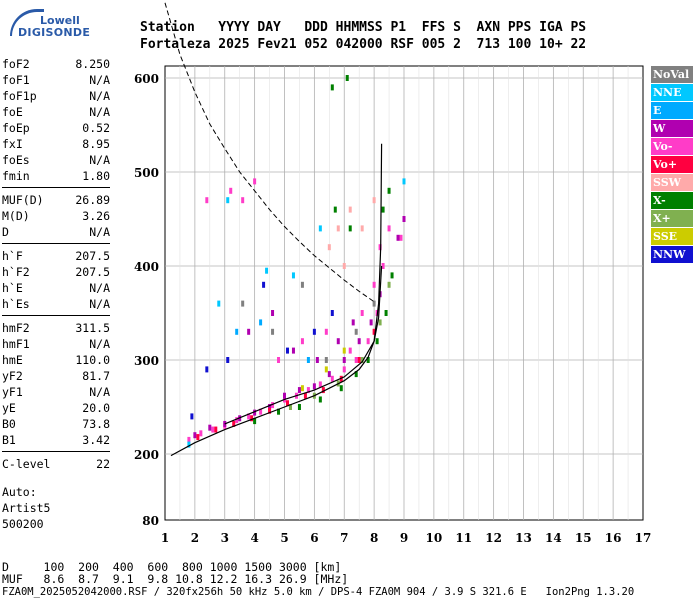 The height and width of the screenshot is (600, 700). Describe the element at coordinates (16, 272) in the screenshot. I see `param-label: h`F2` at that location.